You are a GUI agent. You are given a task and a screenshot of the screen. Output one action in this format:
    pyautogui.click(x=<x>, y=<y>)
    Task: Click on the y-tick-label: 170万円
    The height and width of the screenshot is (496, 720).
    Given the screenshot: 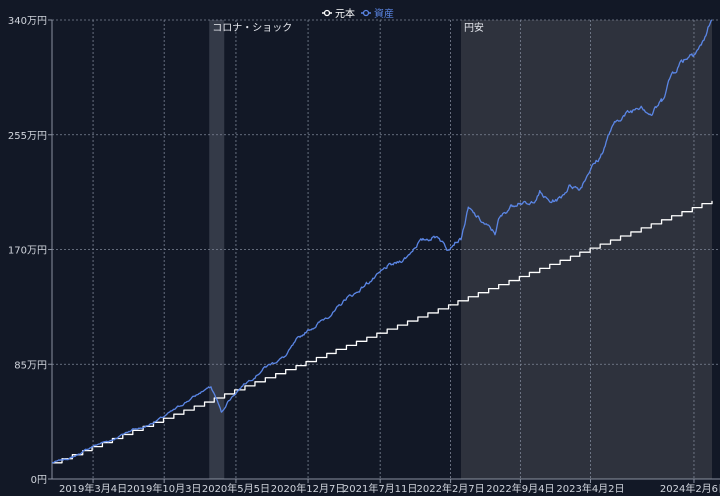 What is the action you would take?
    pyautogui.click(x=27, y=251)
    